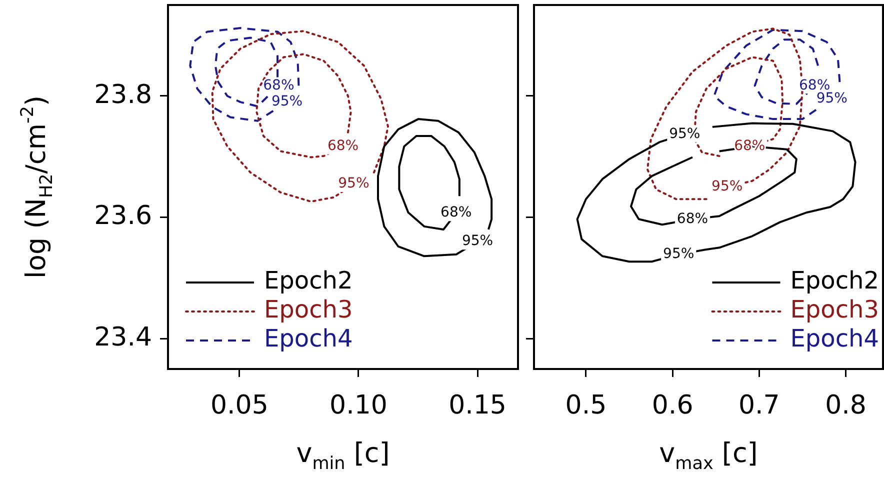  What do you see at coordinates (239, 405) in the screenshot?
I see `x-tick-label: 0.05` at bounding box center [239, 405].